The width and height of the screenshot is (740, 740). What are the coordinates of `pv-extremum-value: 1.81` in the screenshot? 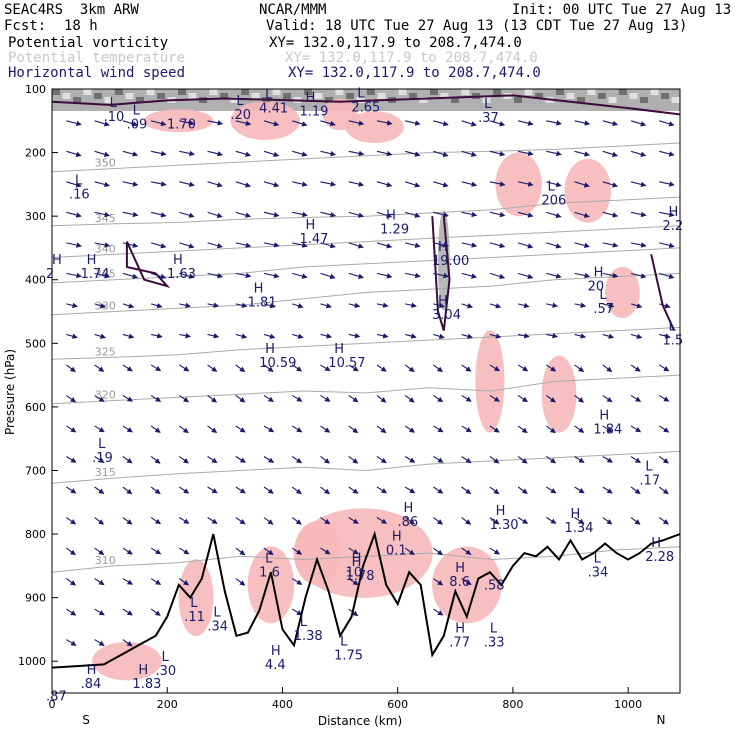 It's located at (262, 302).